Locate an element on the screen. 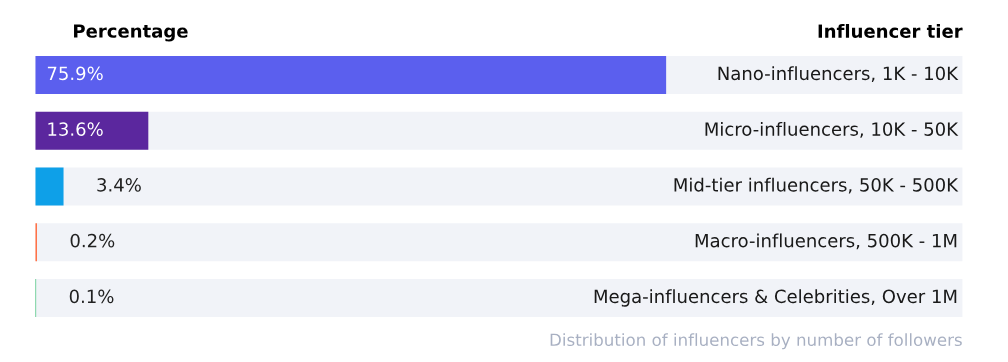 The image size is (1008, 362). y-tick-label: Micro-influencers, 10K - 50K is located at coordinates (832, 129).